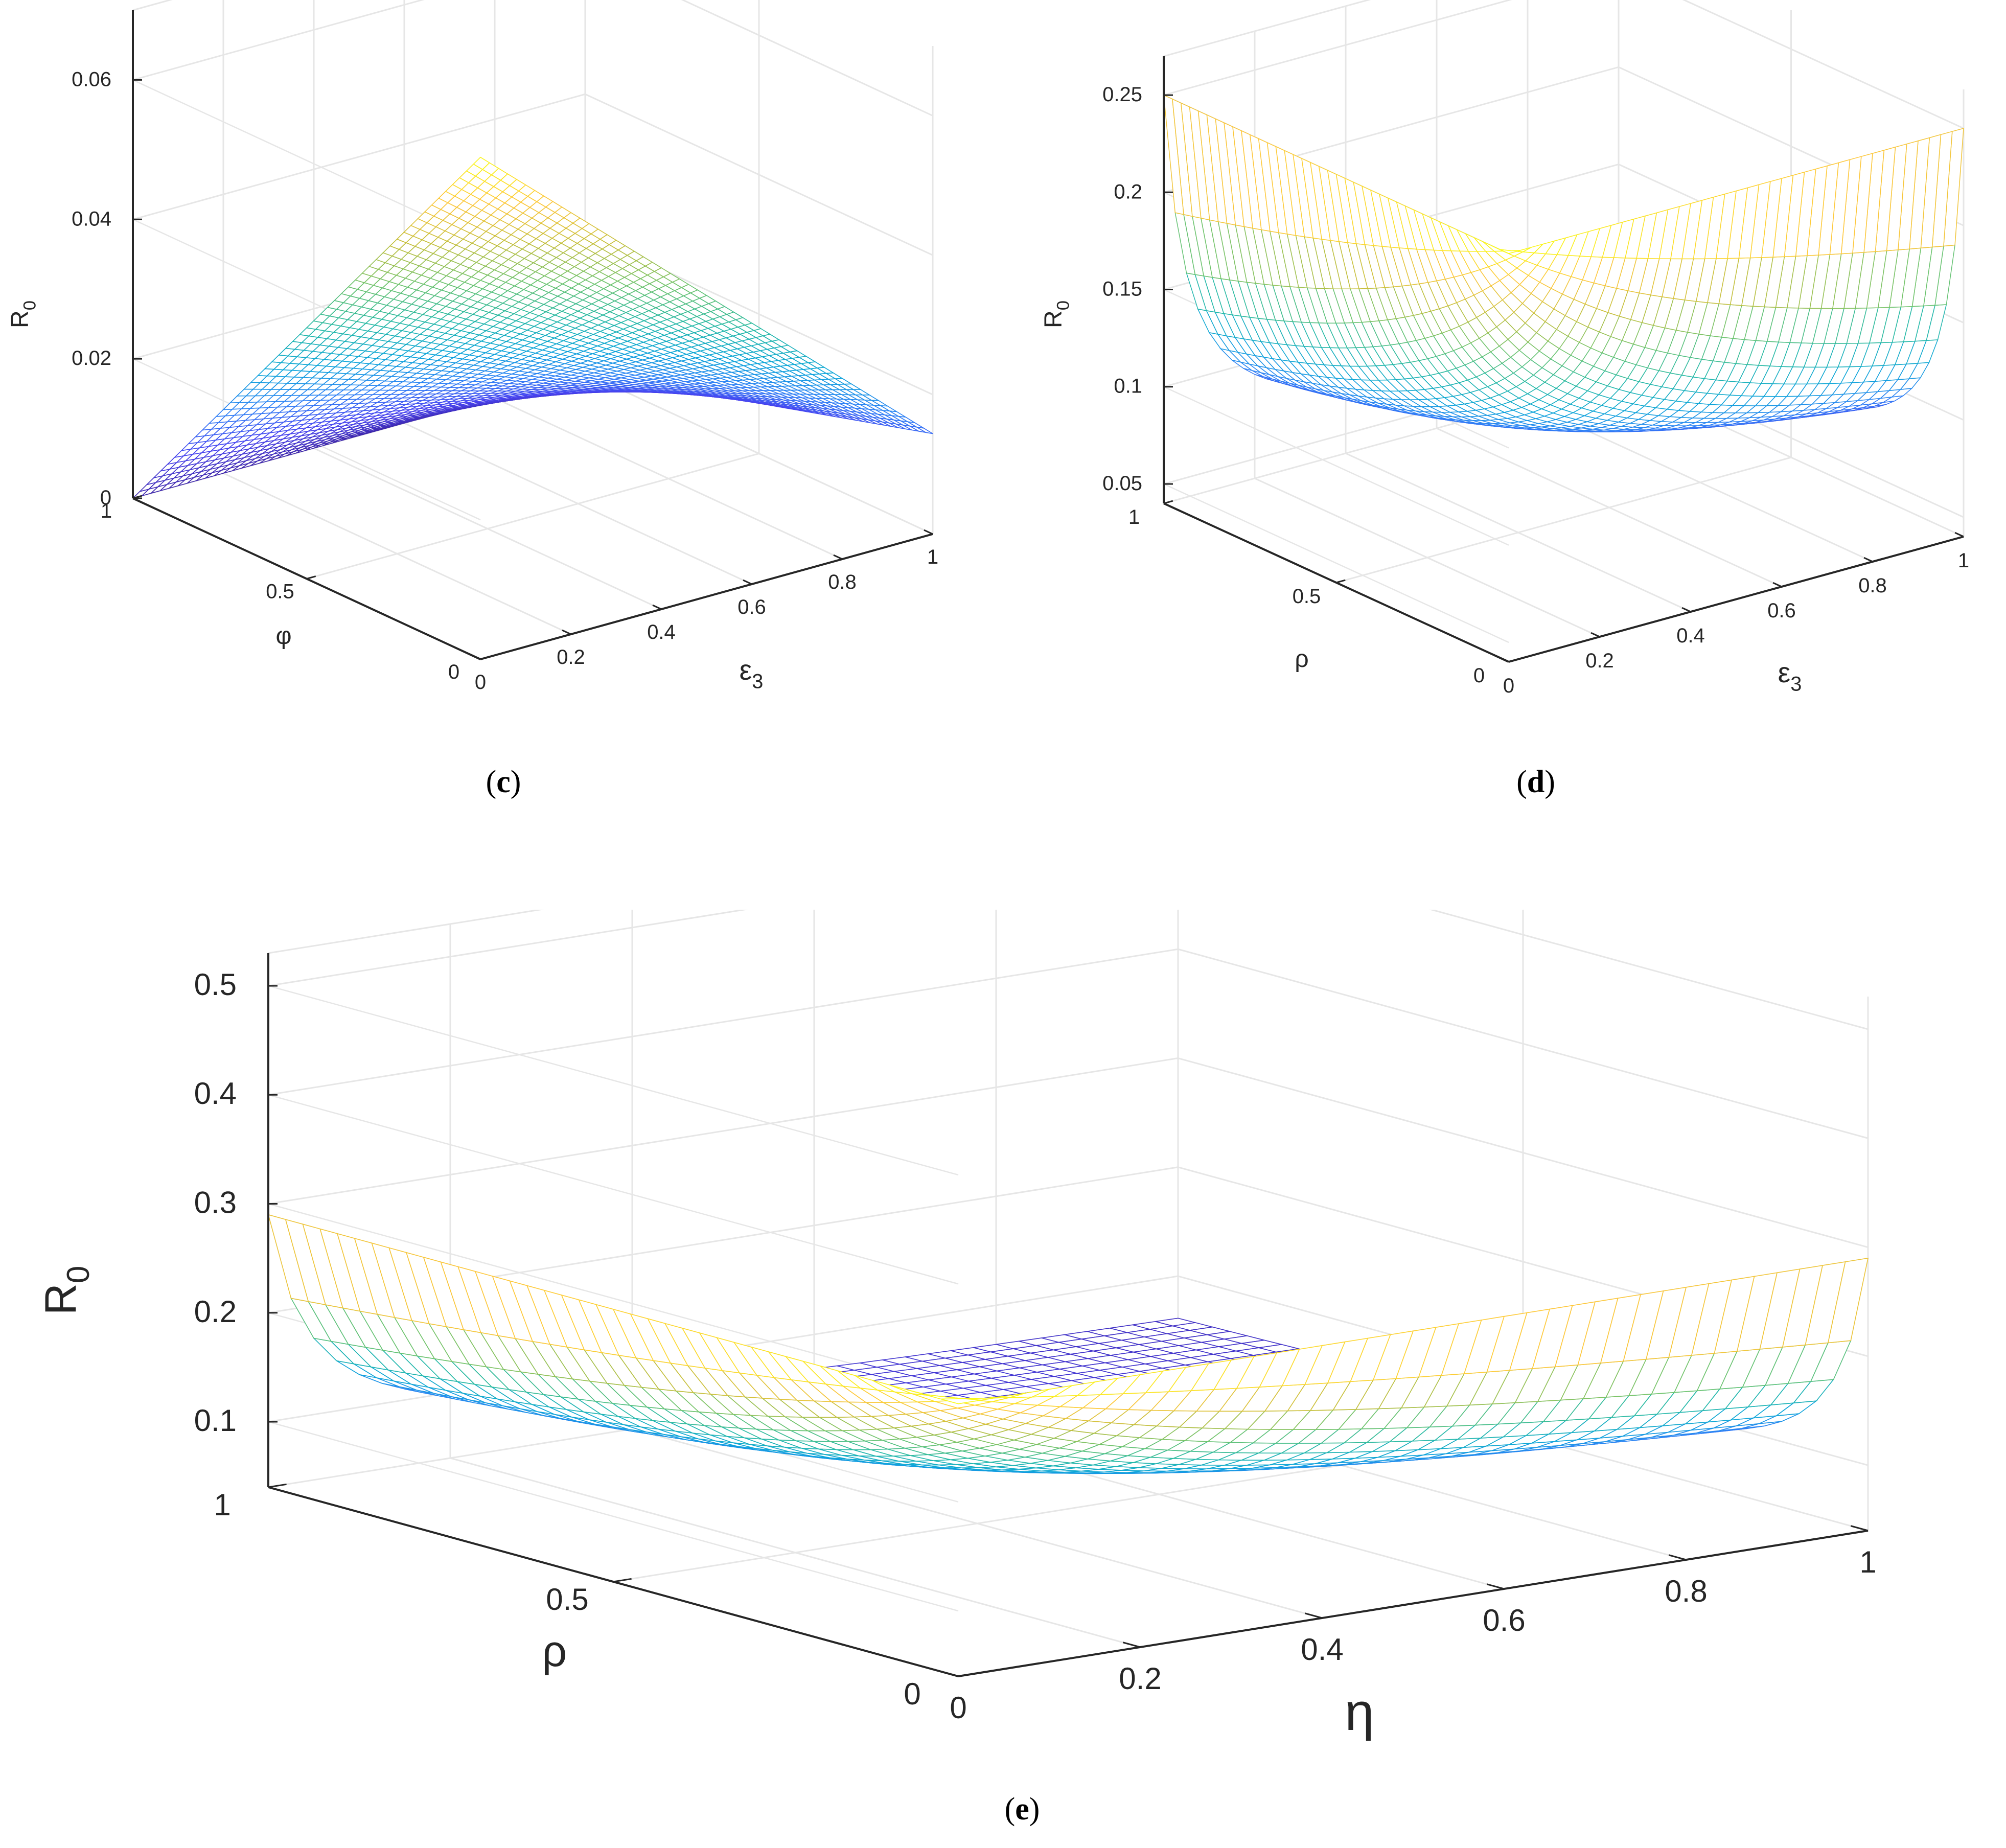 This screenshot has width=2006, height=1848. What do you see at coordinates (283, 636) in the screenshot?
I see `y-axis-label: φ` at bounding box center [283, 636].